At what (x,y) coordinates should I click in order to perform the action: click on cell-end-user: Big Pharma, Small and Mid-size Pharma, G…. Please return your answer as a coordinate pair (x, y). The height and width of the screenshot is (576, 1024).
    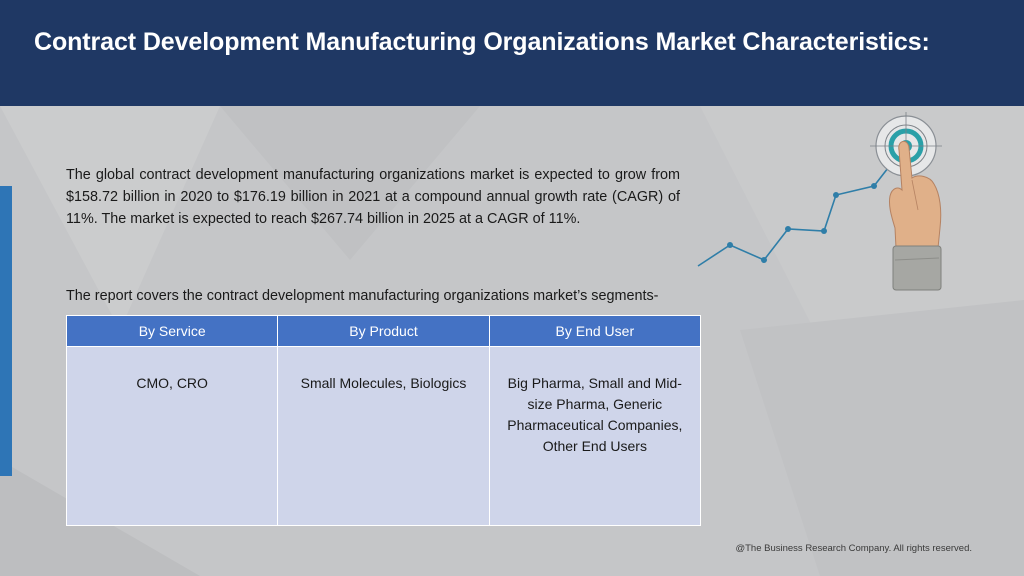
    Looking at the image, I should click on (595, 436).